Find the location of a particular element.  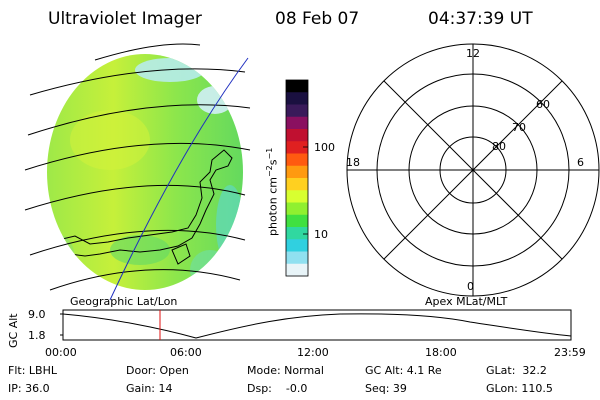

footer-door: Door: Open is located at coordinates (157, 370).